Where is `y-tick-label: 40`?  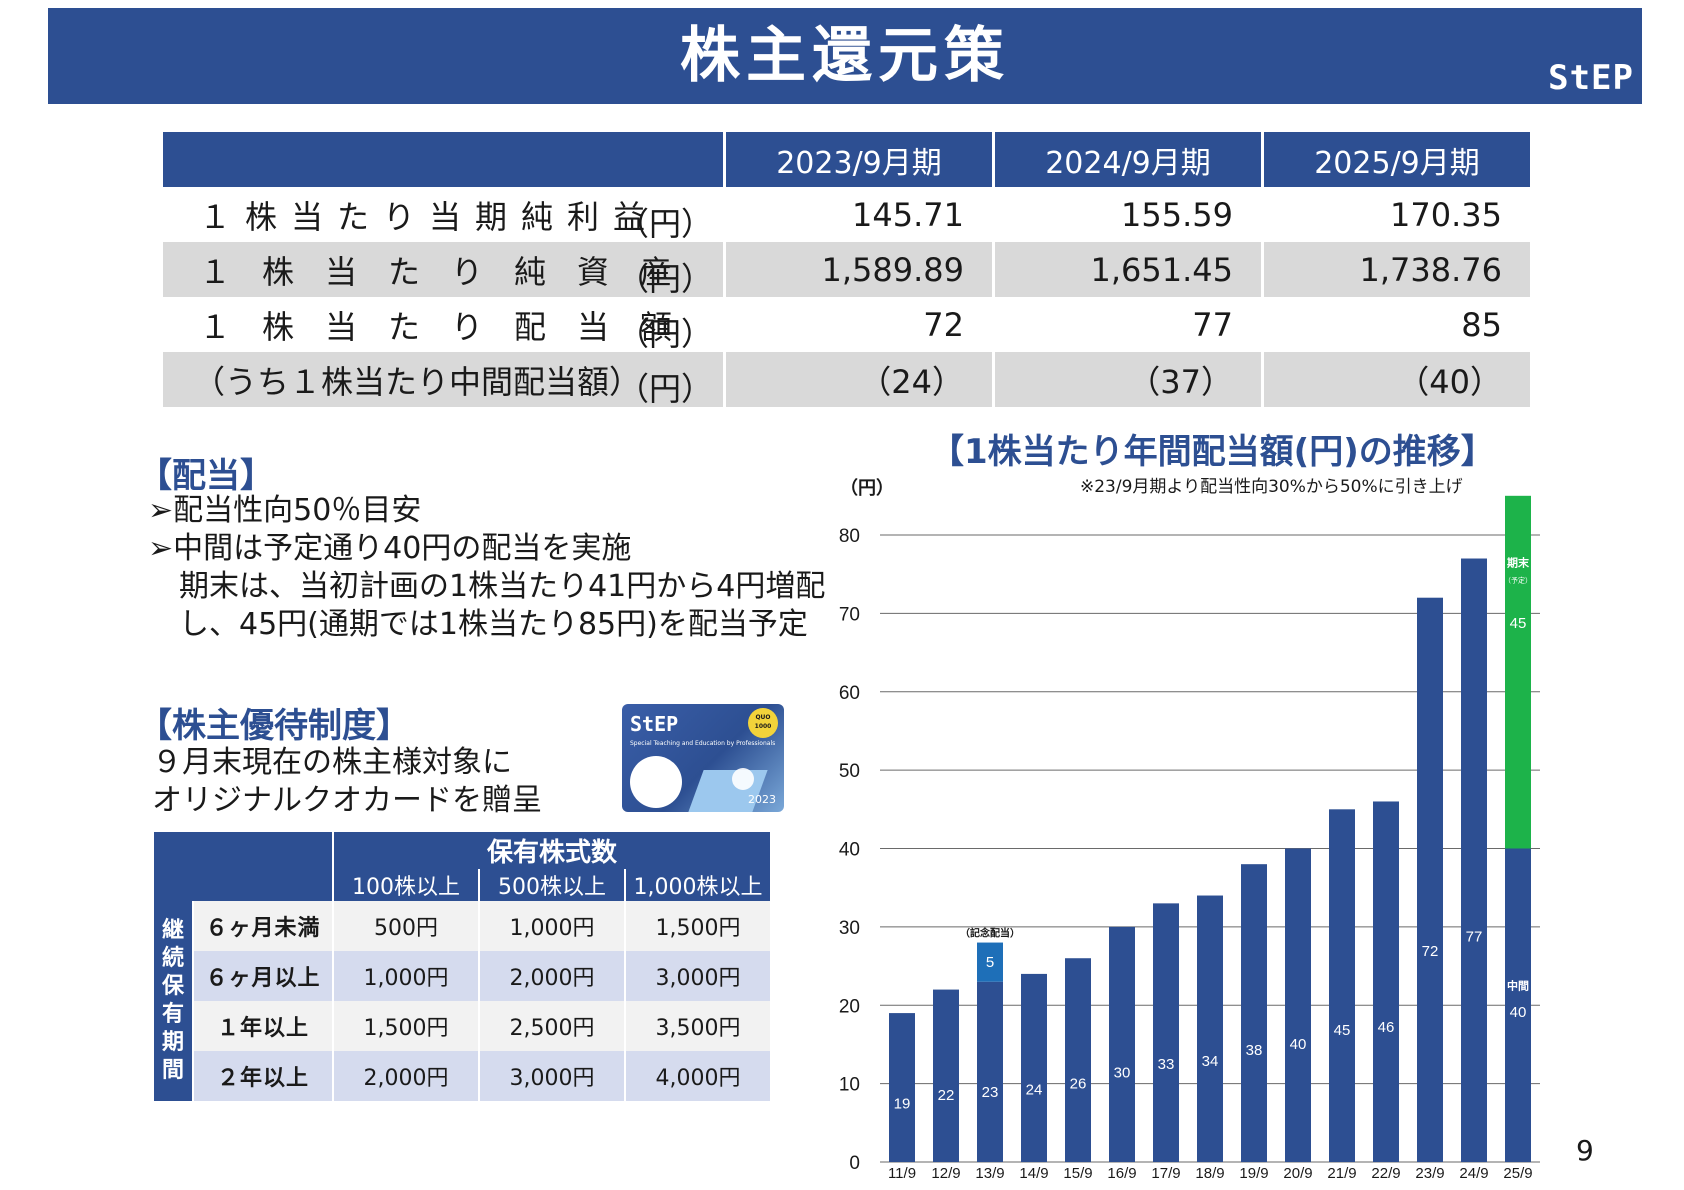 y-tick-label: 40 is located at coordinates (849, 850).